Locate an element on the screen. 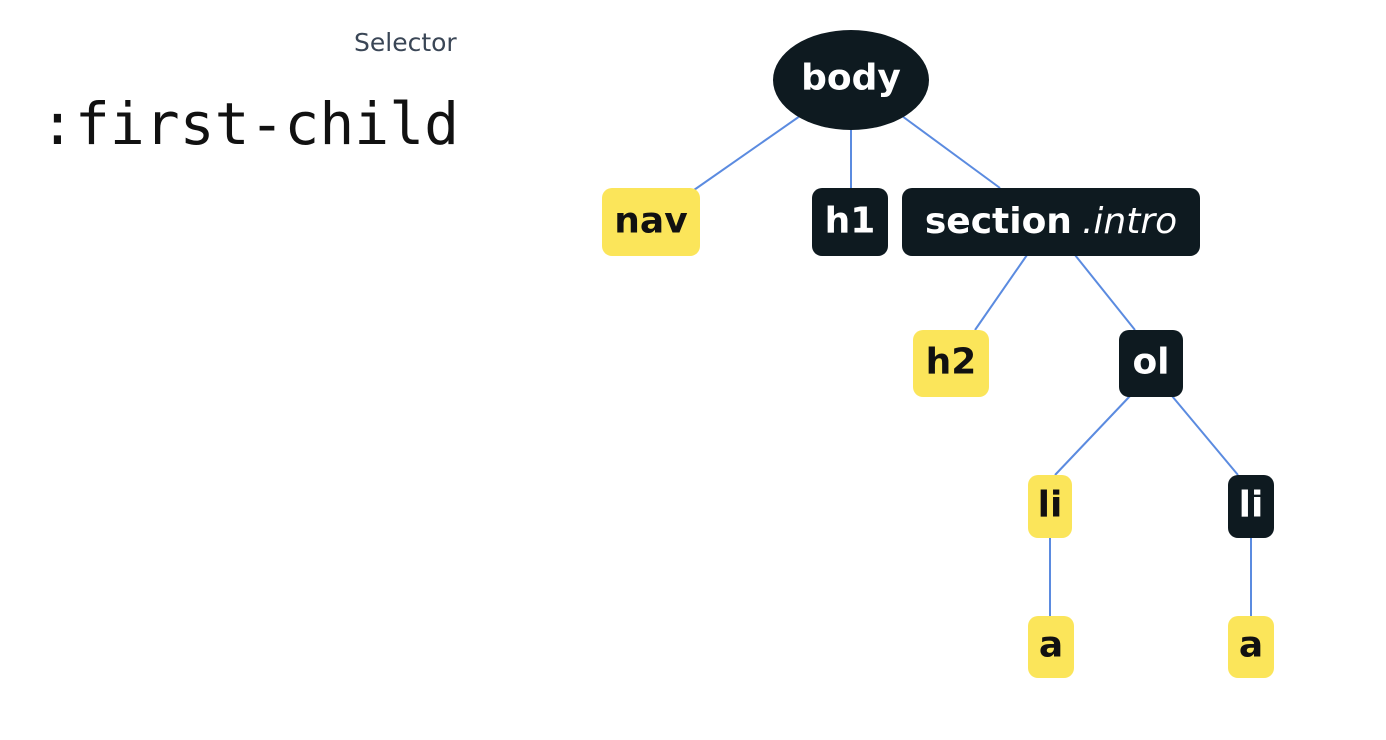 The image size is (1386, 740). node-h1: h1 is located at coordinates (850, 222).